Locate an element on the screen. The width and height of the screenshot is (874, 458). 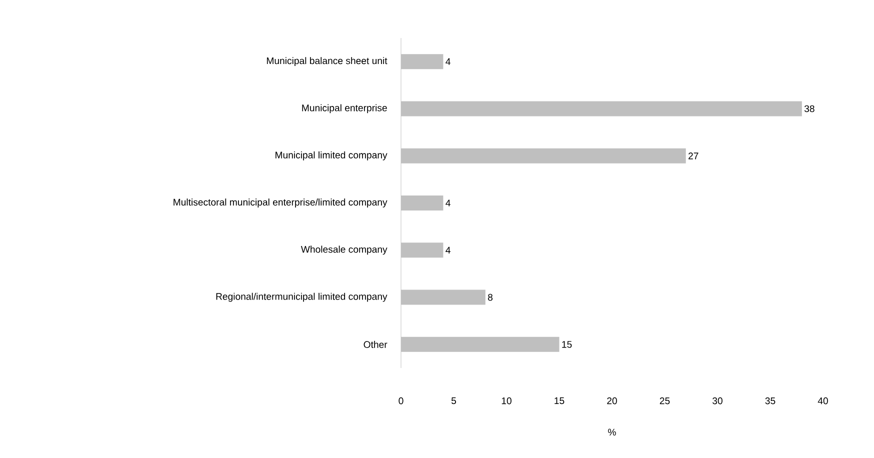
y-tick-label: Wholesale company is located at coordinates (344, 250).